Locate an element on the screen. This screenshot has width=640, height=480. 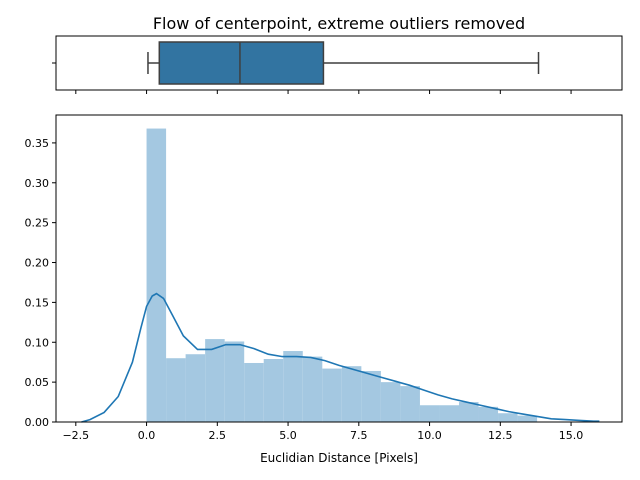
x-tick-label-5: 10.0 is located at coordinates (429, 435).